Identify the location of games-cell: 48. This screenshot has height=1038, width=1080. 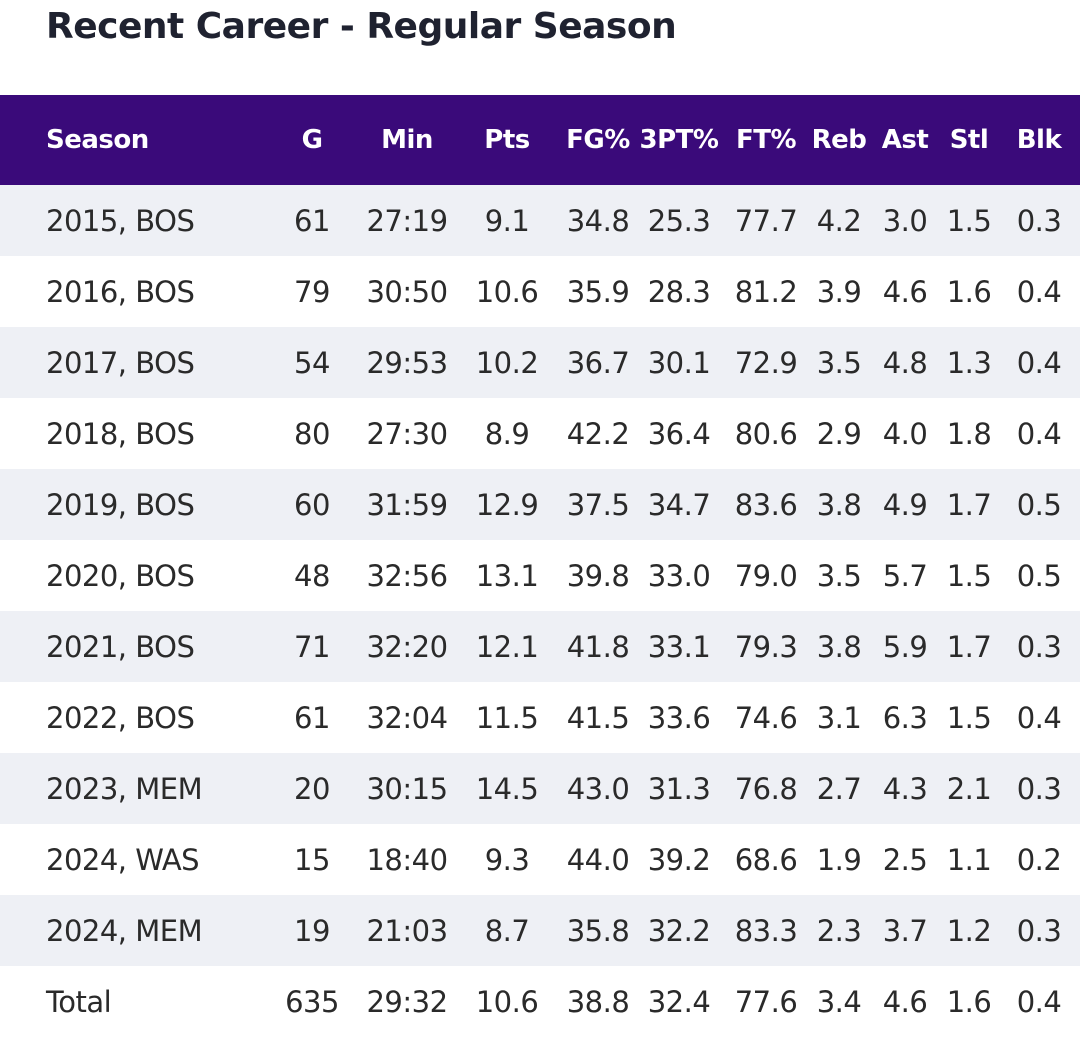
(312, 575).